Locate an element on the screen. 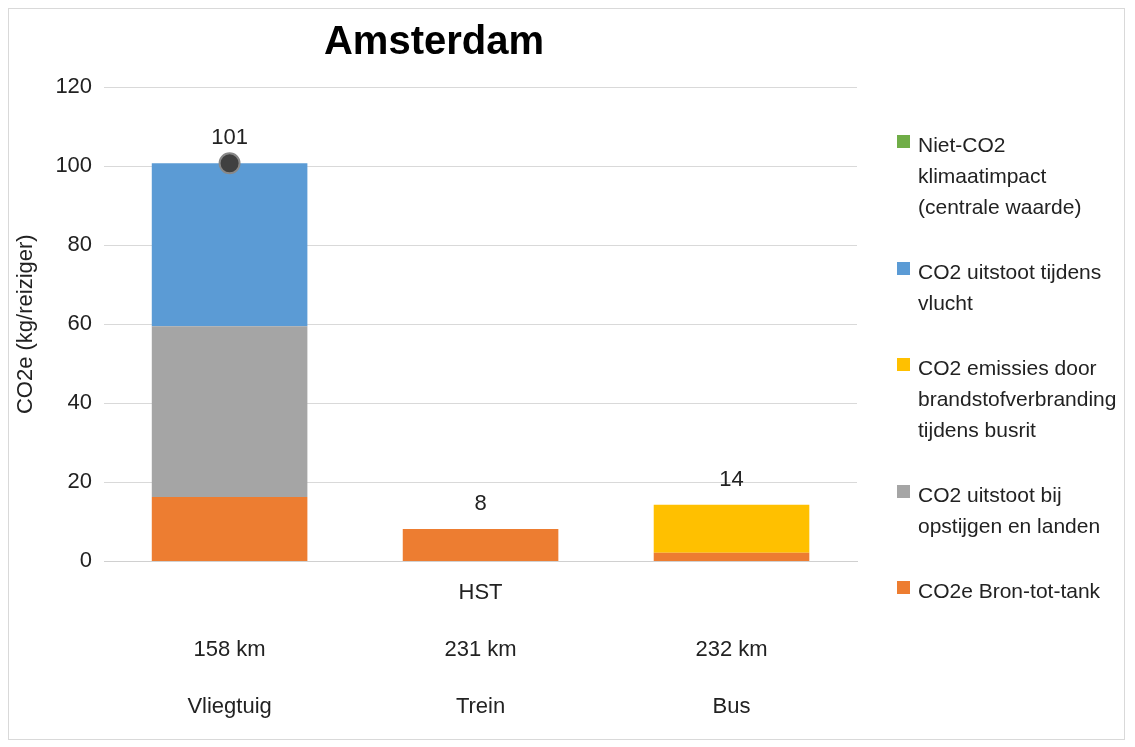 The height and width of the screenshot is (747, 1135). legend-label: CO2e Bron-tot-tank is located at coordinates (1009, 591).